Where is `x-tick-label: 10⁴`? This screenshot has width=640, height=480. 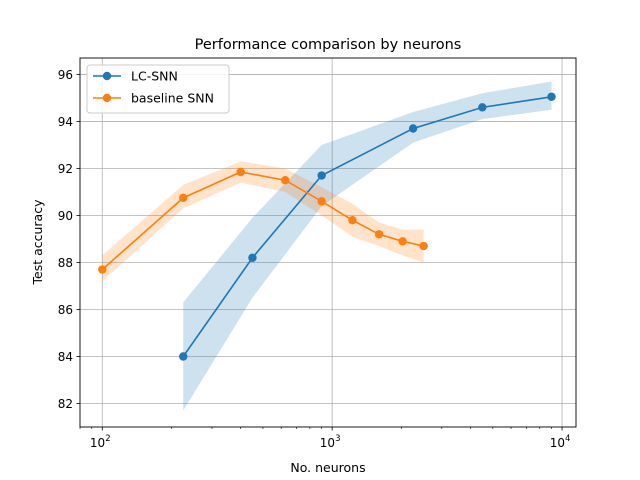
x-tick-label: 10⁴ is located at coordinates (560, 442).